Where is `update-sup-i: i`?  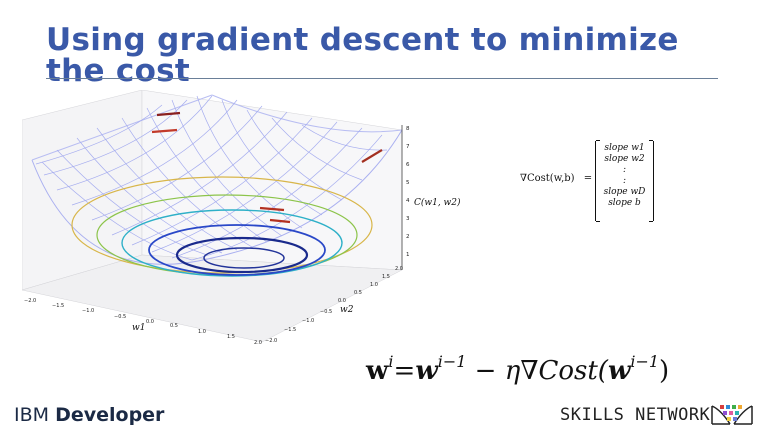
update-sup-i: i is located at coordinates (391, 361).